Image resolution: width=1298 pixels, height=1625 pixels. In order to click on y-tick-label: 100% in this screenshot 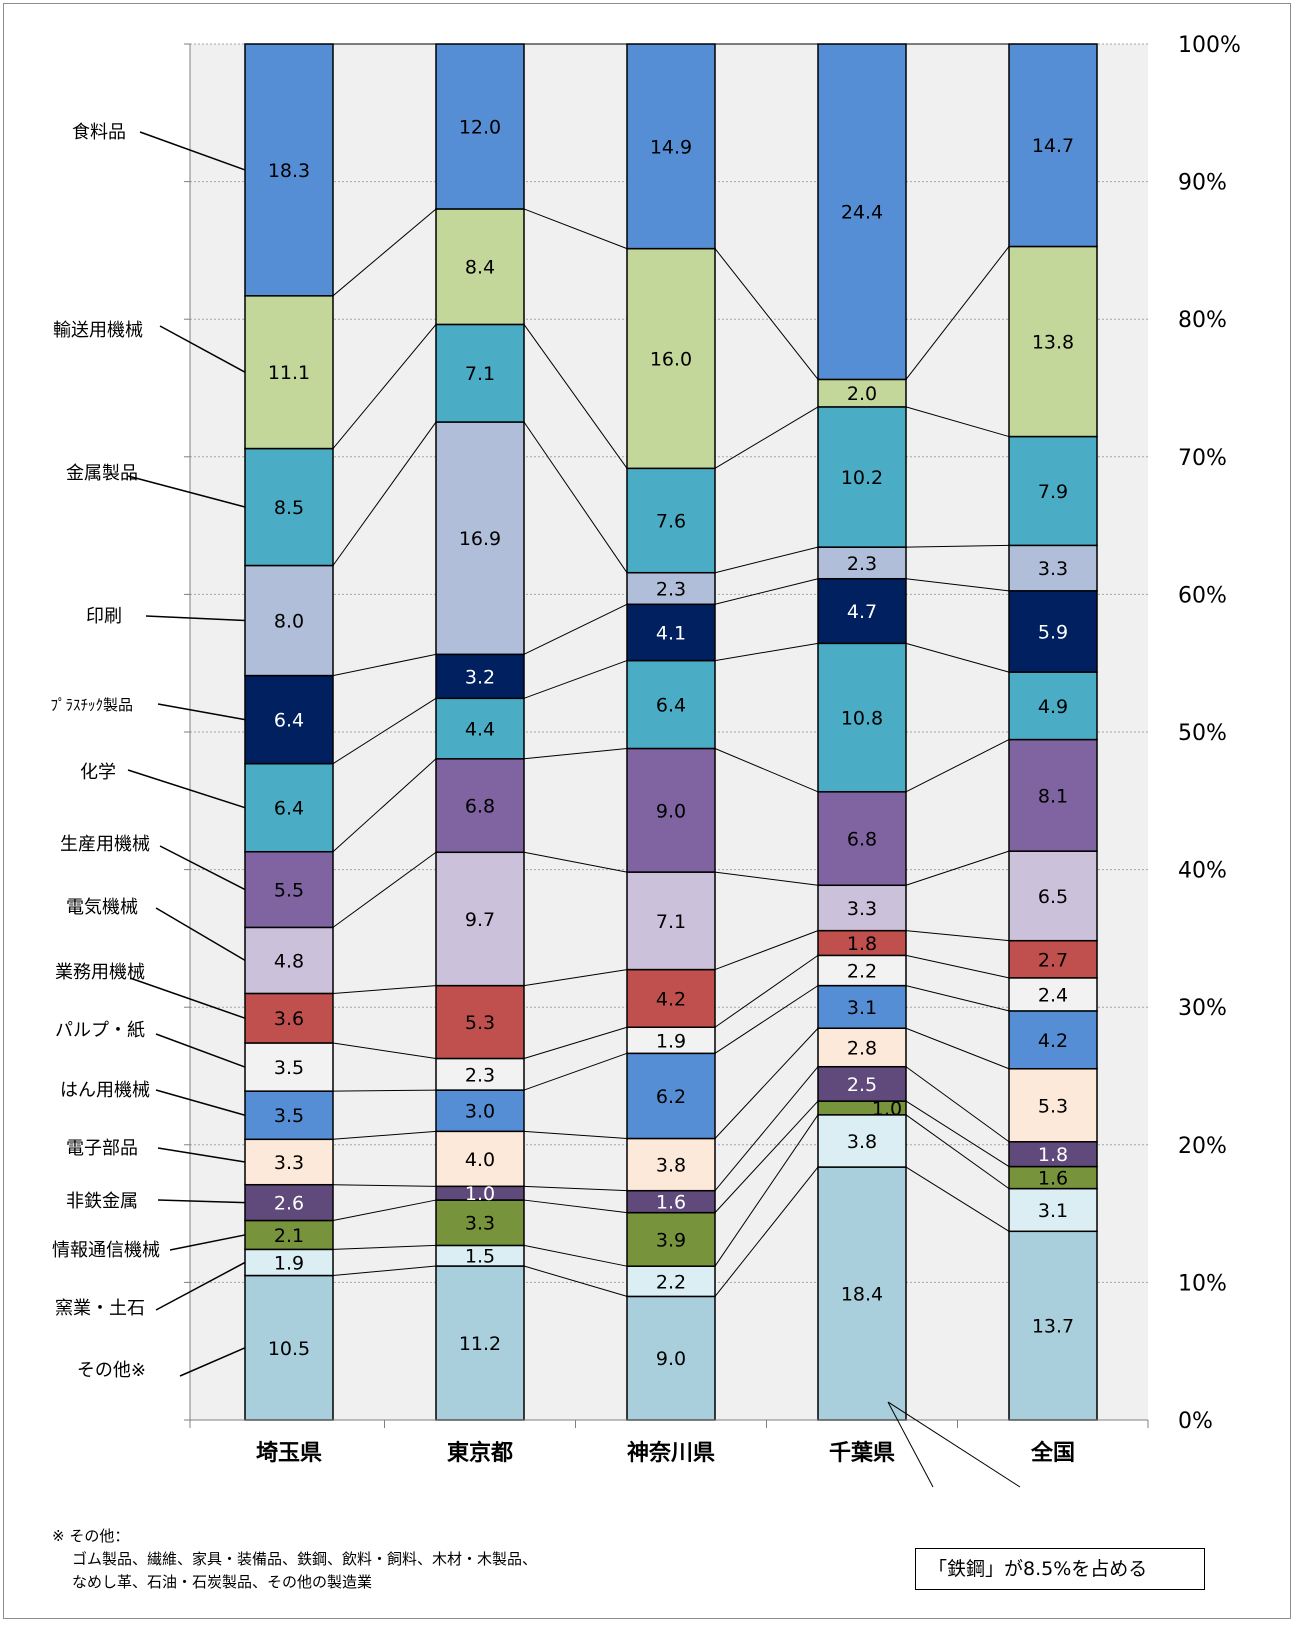, I will do `click(1209, 45)`.